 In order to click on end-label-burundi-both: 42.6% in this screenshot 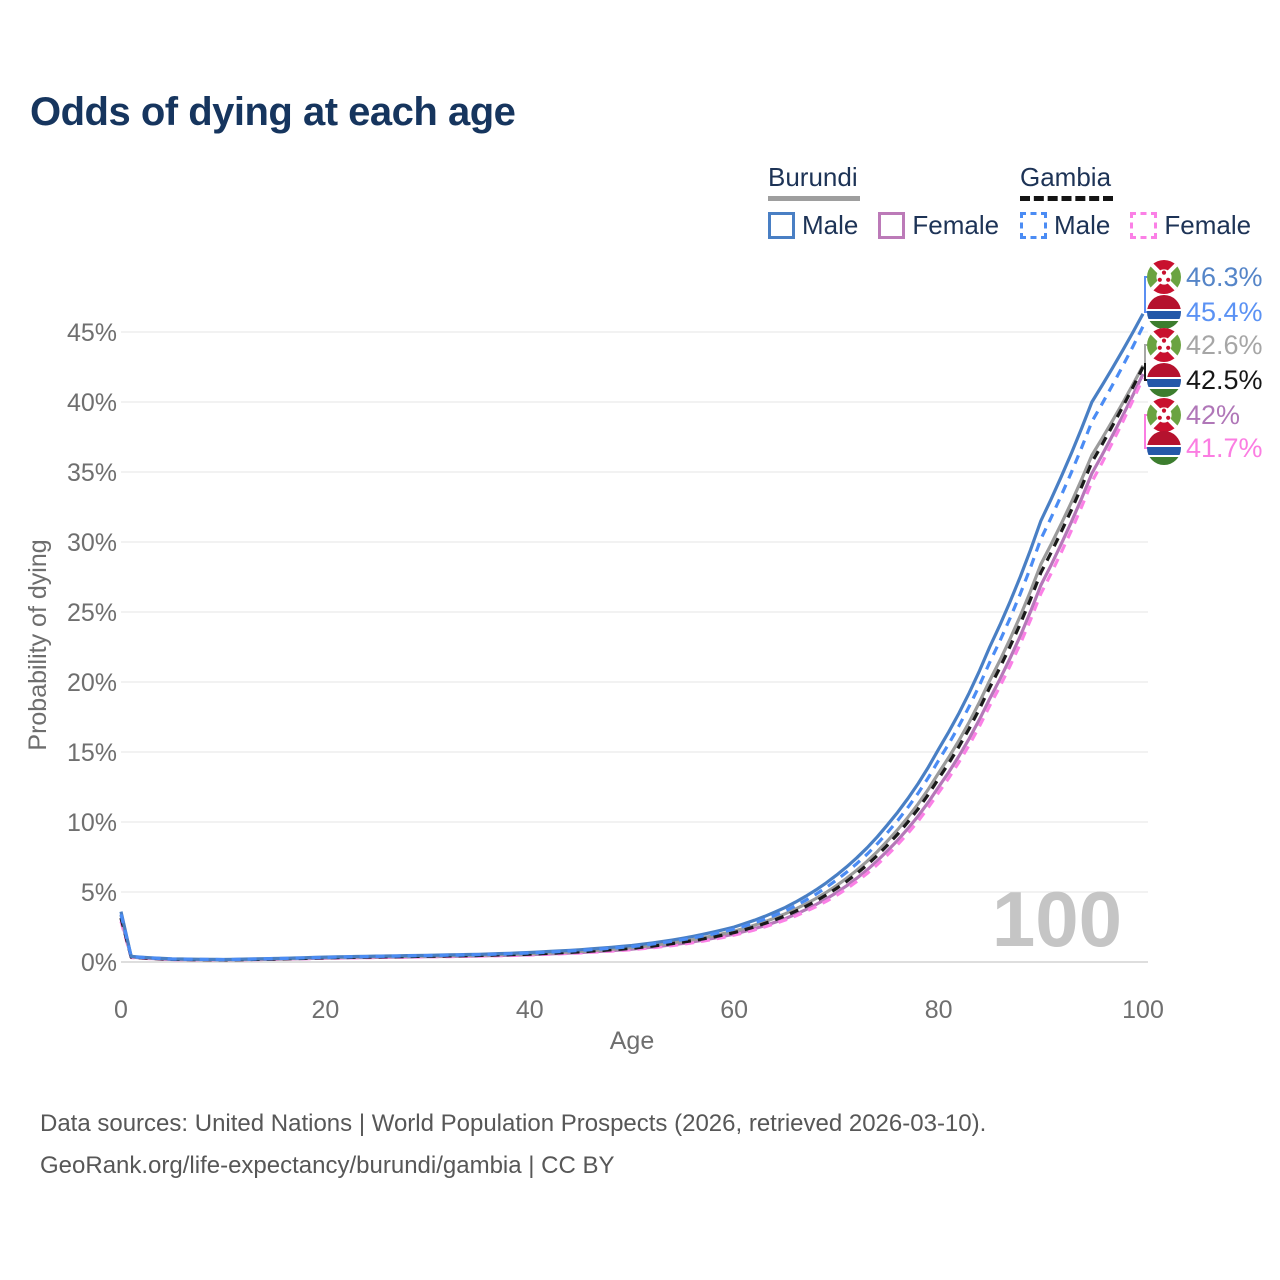, I will do `click(1205, 345)`.